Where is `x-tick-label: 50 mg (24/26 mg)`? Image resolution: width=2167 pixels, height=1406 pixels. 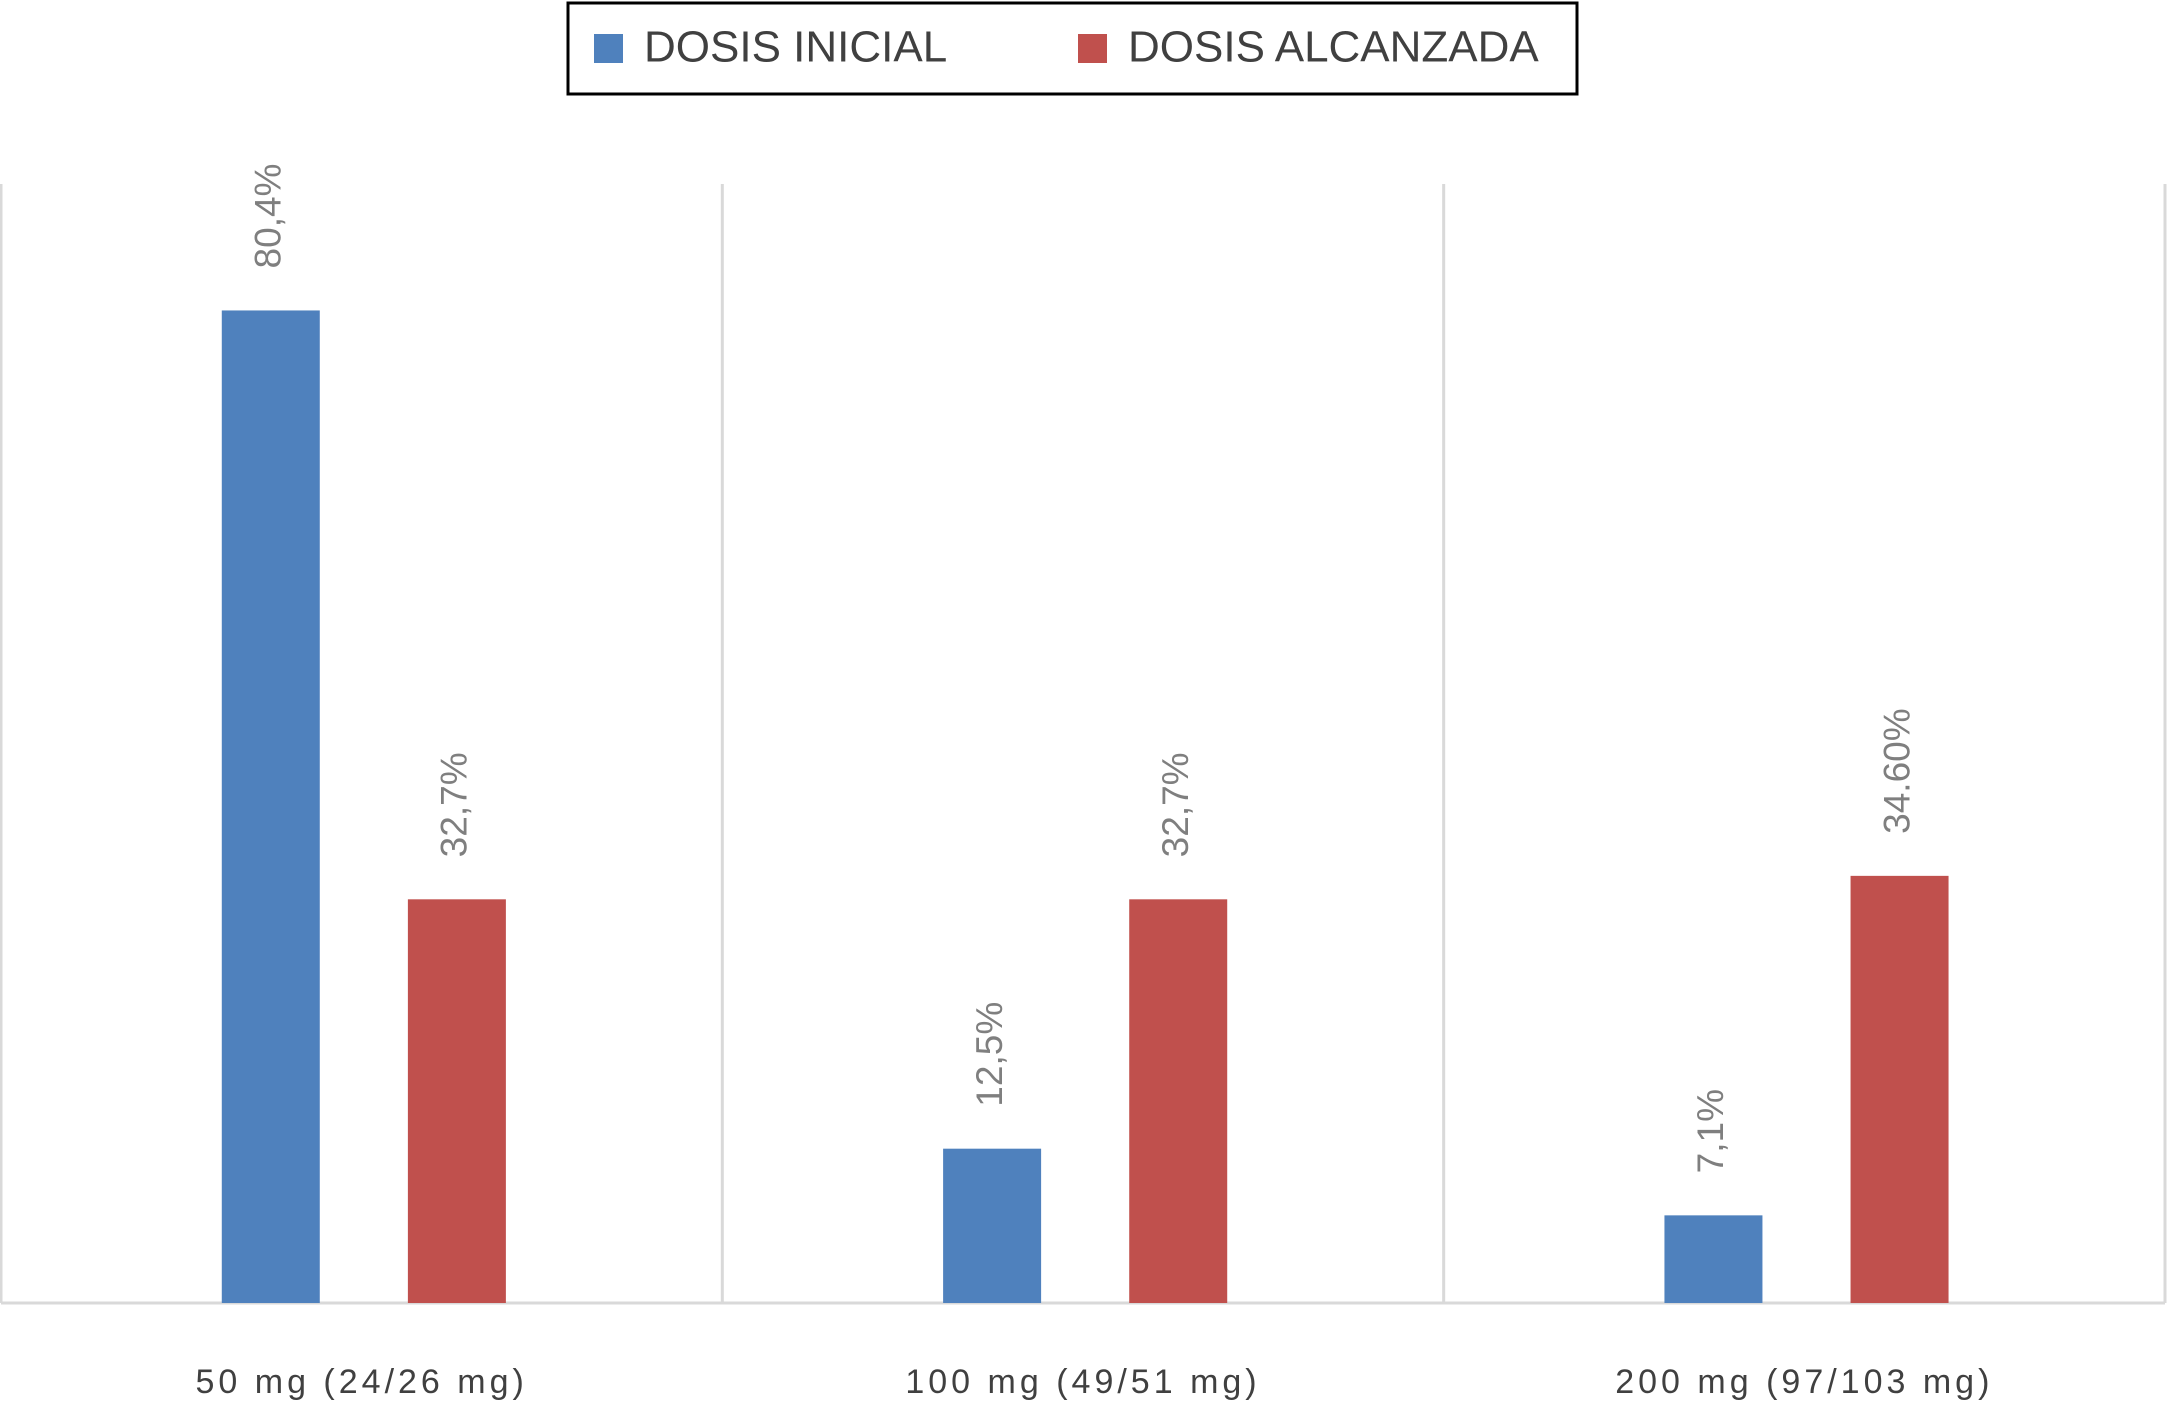 x-tick-label: 50 mg (24/26 mg) is located at coordinates (361, 1382).